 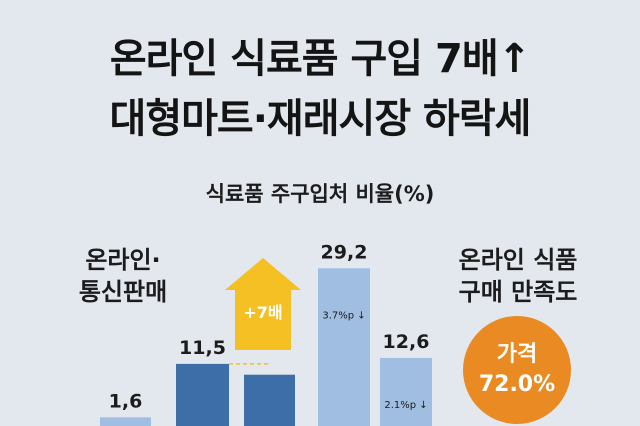 I want to click on online-channel-label: 온라인· 통신판매, so click(x=123, y=276).